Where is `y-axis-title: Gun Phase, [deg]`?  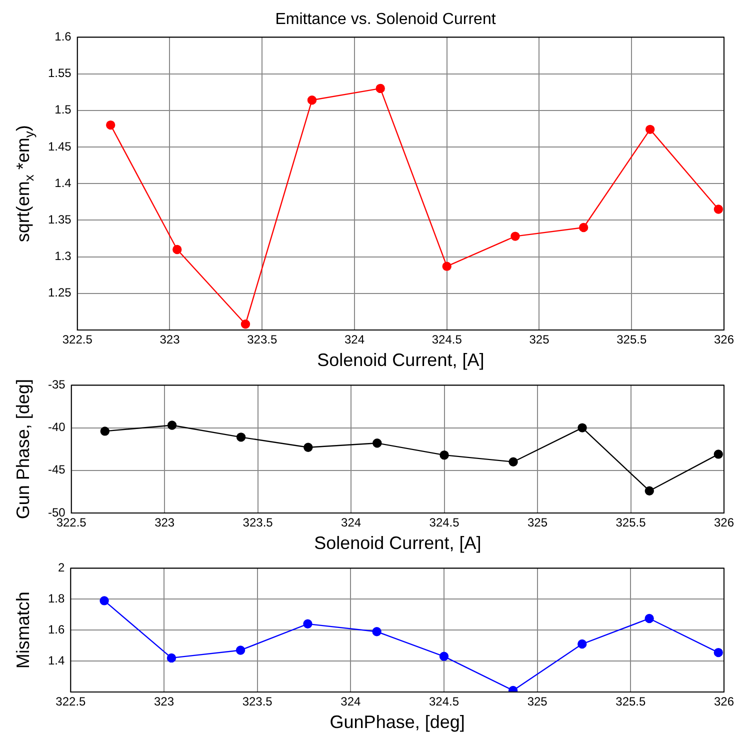
y-axis-title: Gun Phase, [deg] is located at coordinates (22, 449).